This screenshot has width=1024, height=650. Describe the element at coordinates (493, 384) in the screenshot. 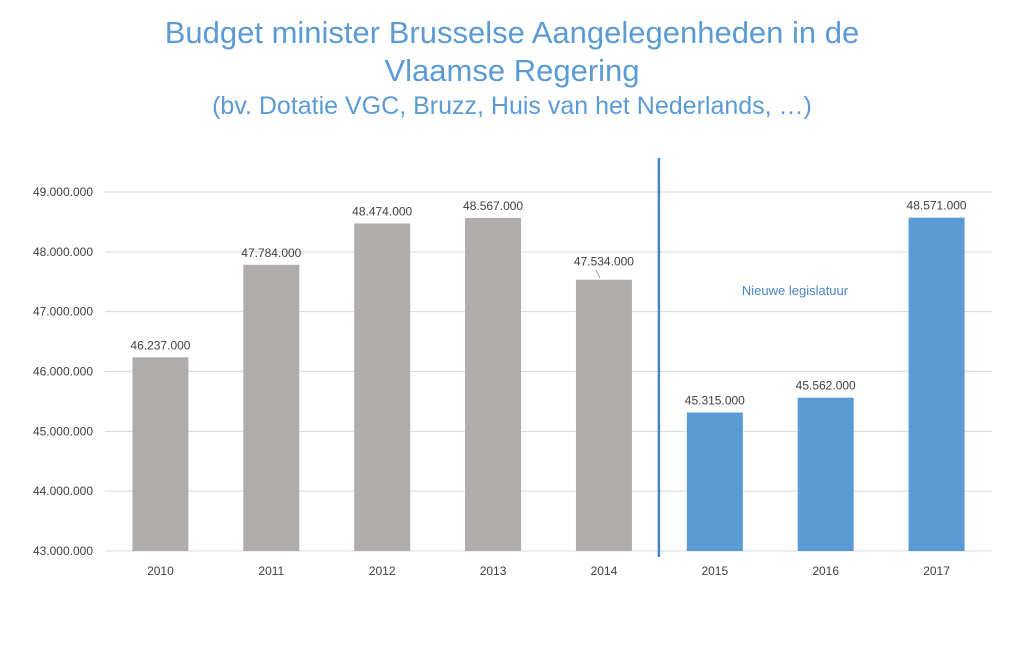

I see `bar-2013` at that location.